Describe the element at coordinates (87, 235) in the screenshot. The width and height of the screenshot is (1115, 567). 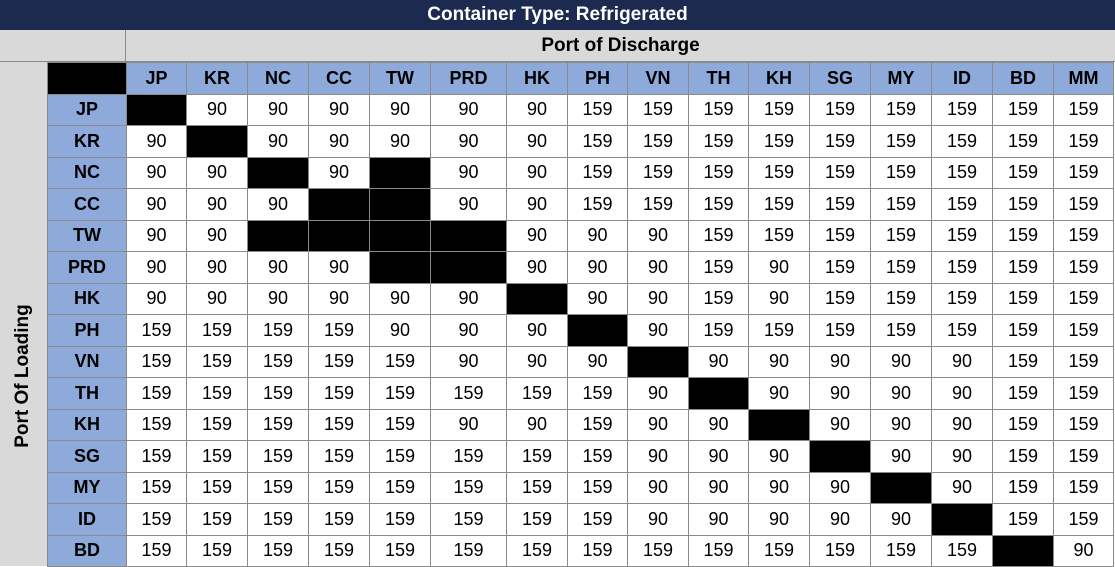
I see `row-header-tw: TW` at that location.